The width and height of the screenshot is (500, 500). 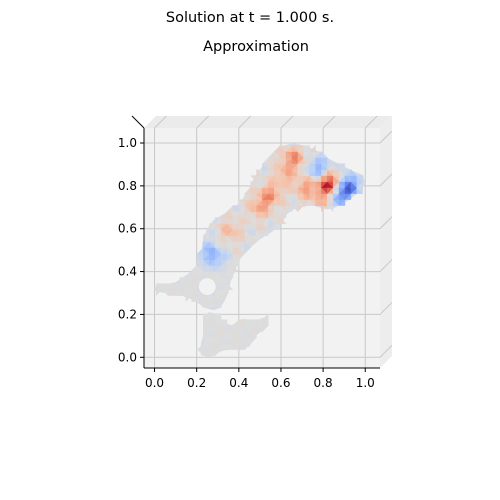 I want to click on y-tick-label: 0.6, so click(x=127, y=229).